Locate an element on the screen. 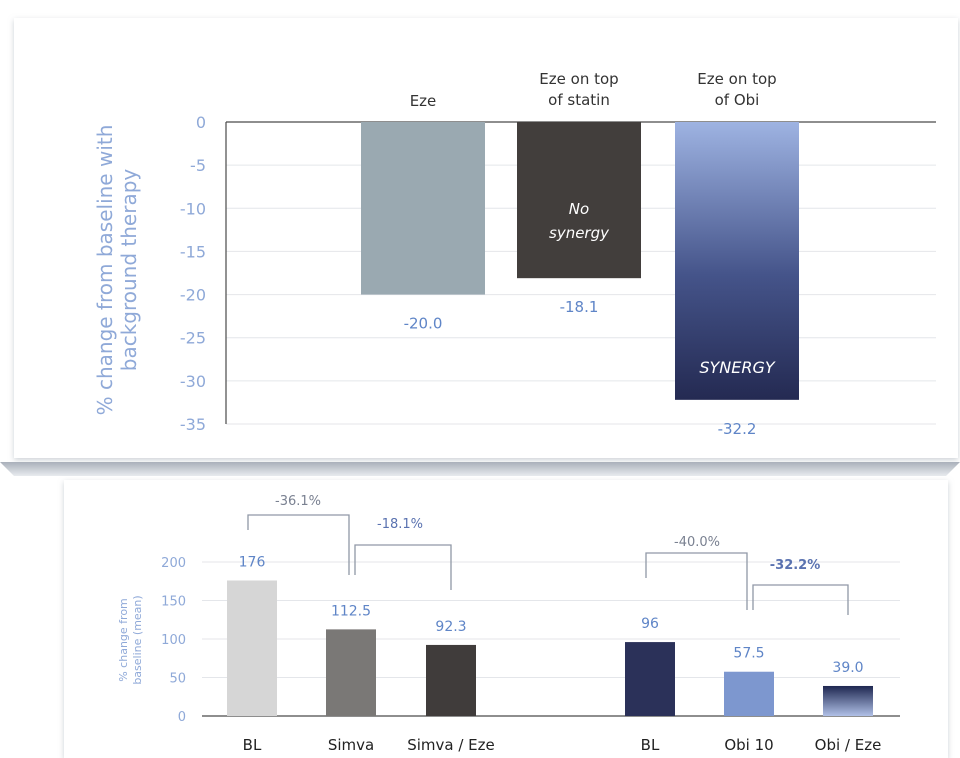 This screenshot has width=960, height=758. data-label: 96 is located at coordinates (650, 624).